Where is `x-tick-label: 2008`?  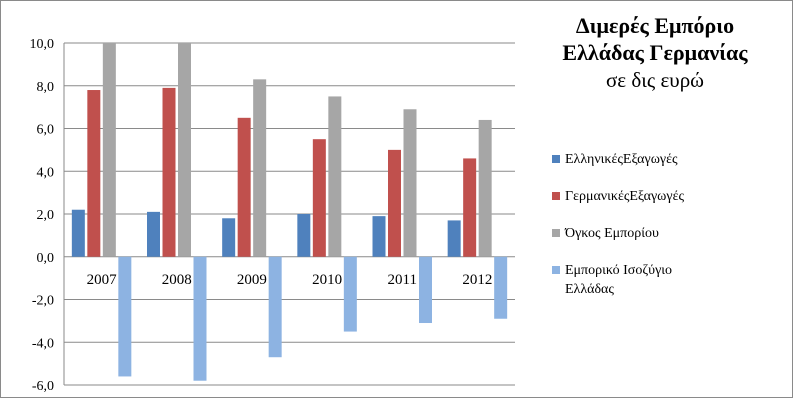 x-tick-label: 2008 is located at coordinates (177, 280).